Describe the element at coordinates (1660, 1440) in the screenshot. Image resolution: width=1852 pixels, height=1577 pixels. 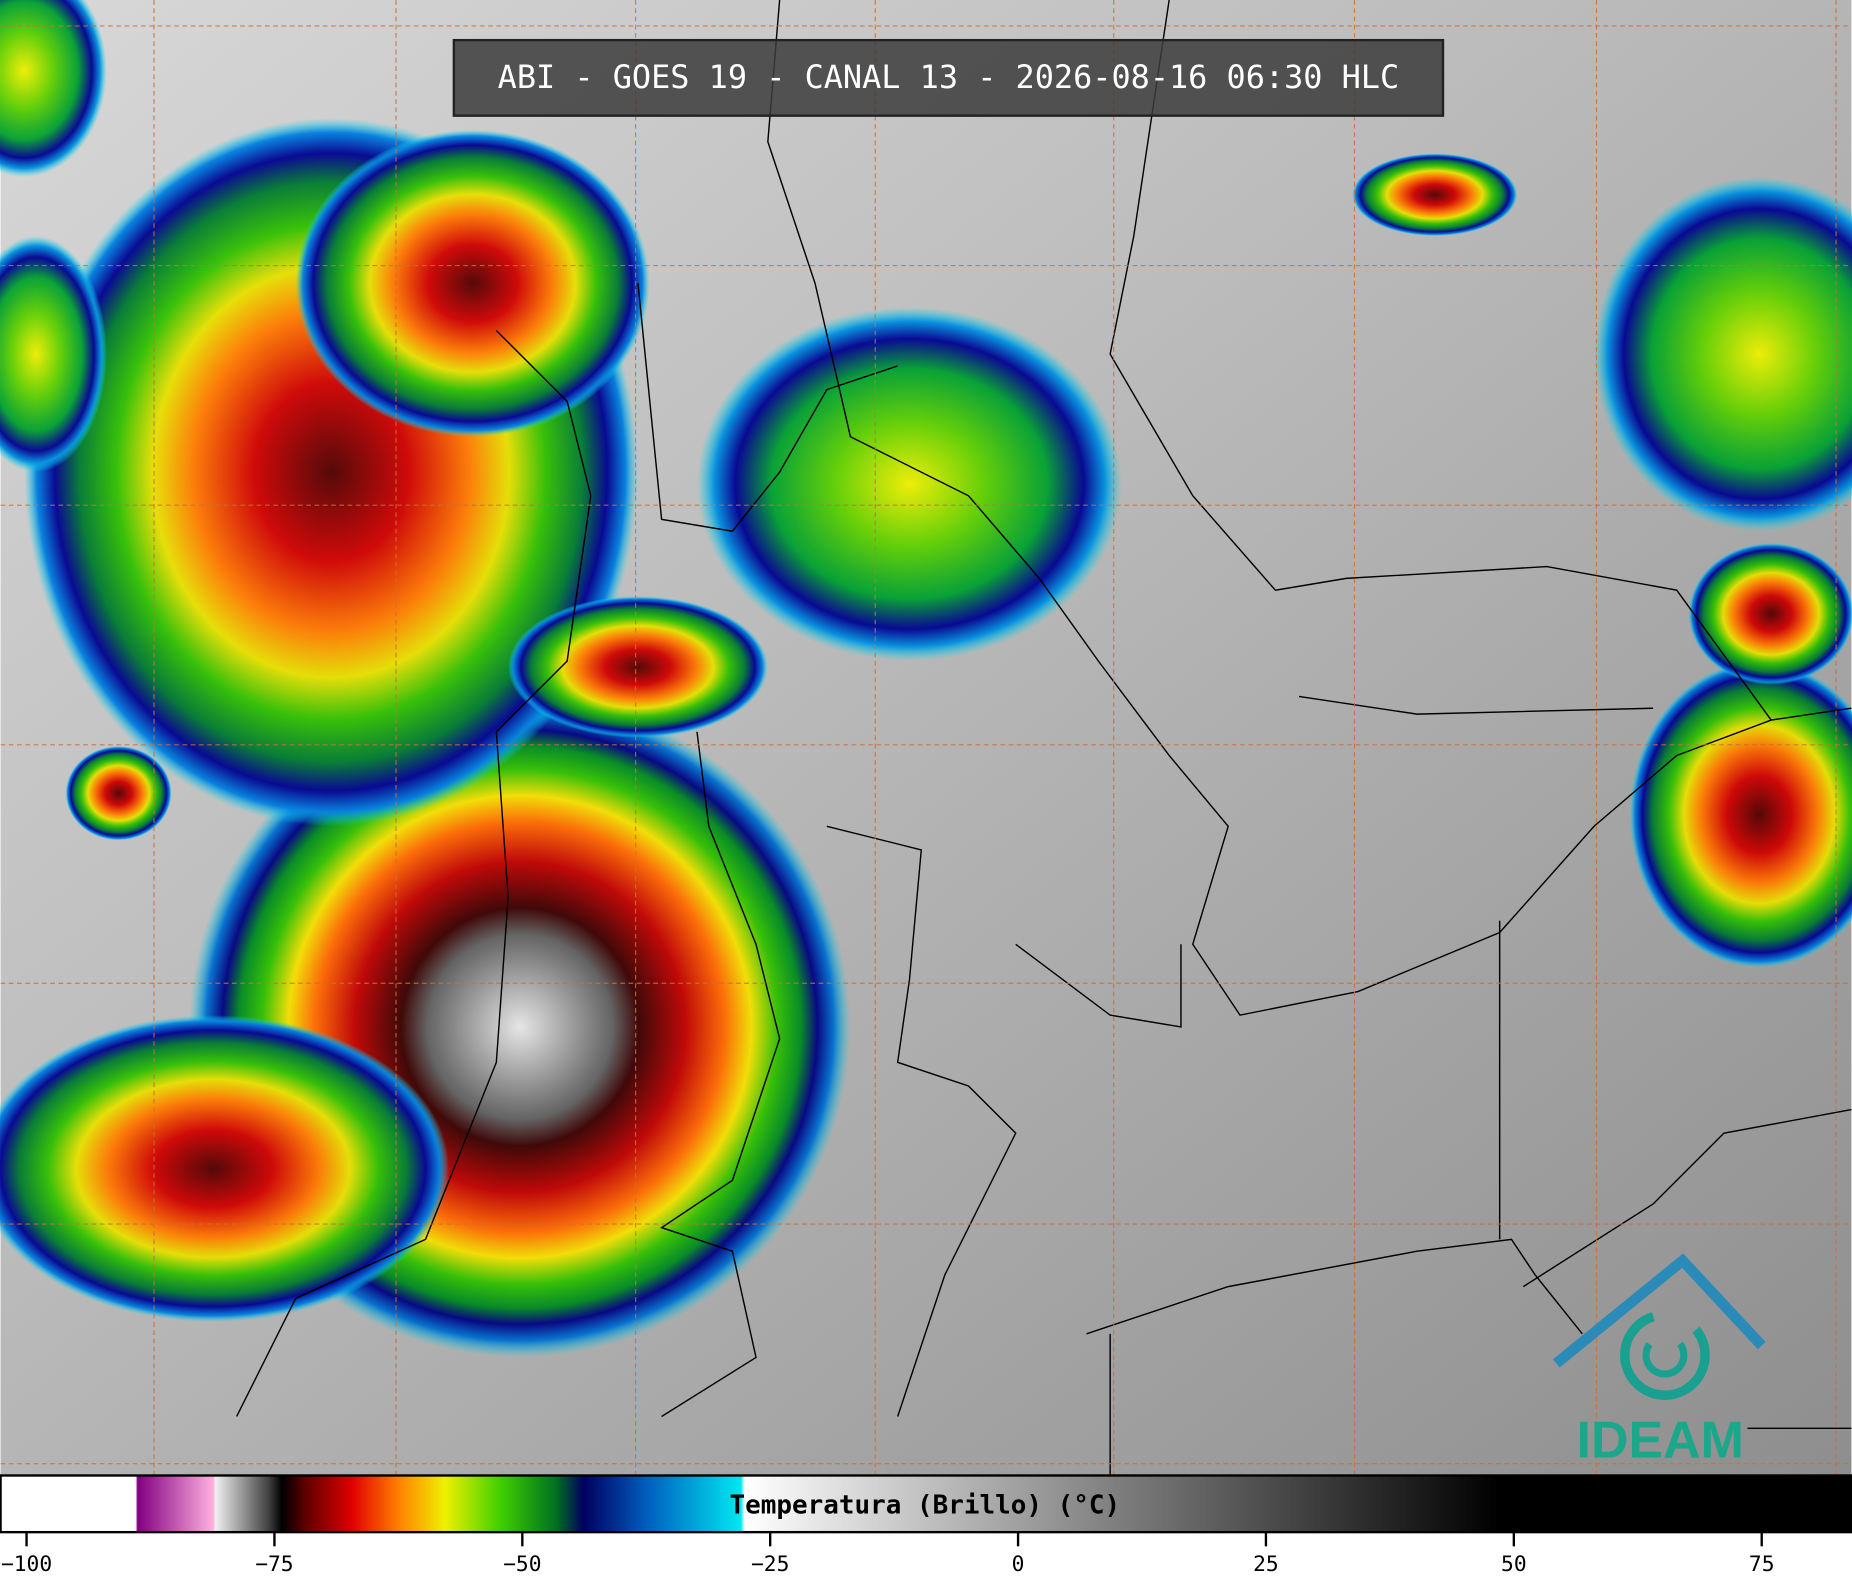
I see `logo-text: IDEAM` at that location.